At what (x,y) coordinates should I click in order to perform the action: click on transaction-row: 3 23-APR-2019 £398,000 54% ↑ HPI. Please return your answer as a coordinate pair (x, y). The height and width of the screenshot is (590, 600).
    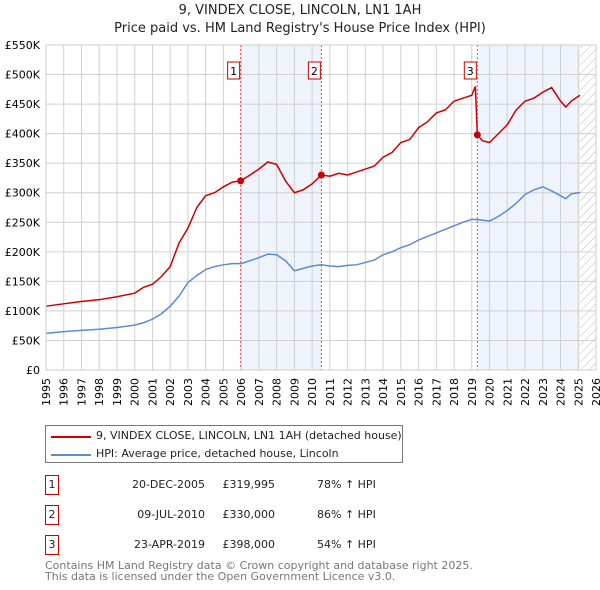
    Looking at the image, I should click on (245, 545).